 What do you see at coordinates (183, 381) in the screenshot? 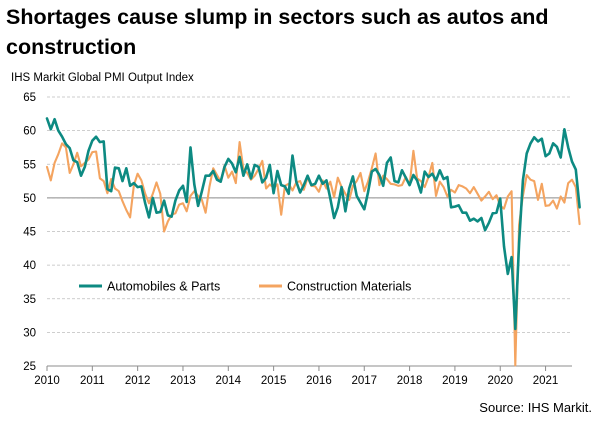
I see `x-tick-label: 2013` at bounding box center [183, 381].